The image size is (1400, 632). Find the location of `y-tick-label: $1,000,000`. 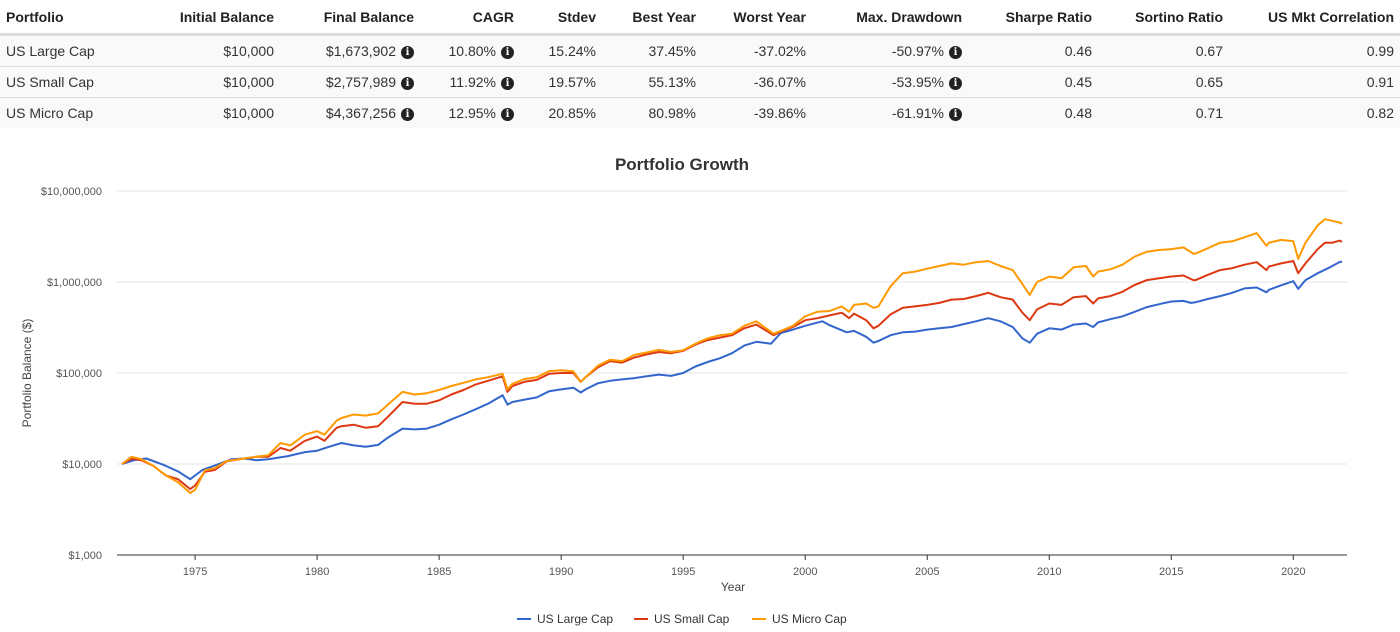

y-tick-label: $1,000,000 is located at coordinates (74, 283).